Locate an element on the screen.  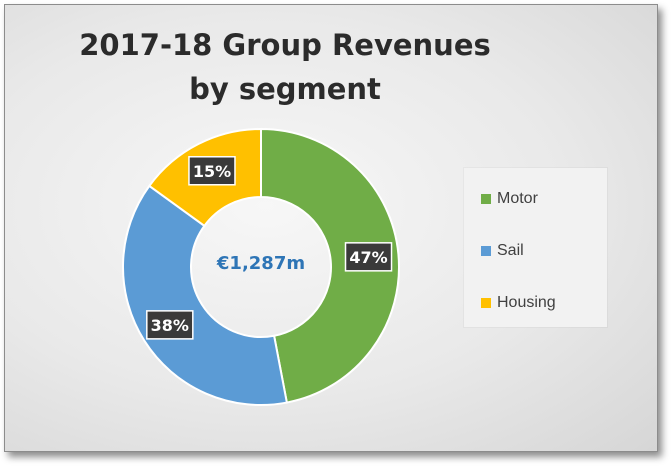
data-label-housing: 15% is located at coordinates (212, 171).